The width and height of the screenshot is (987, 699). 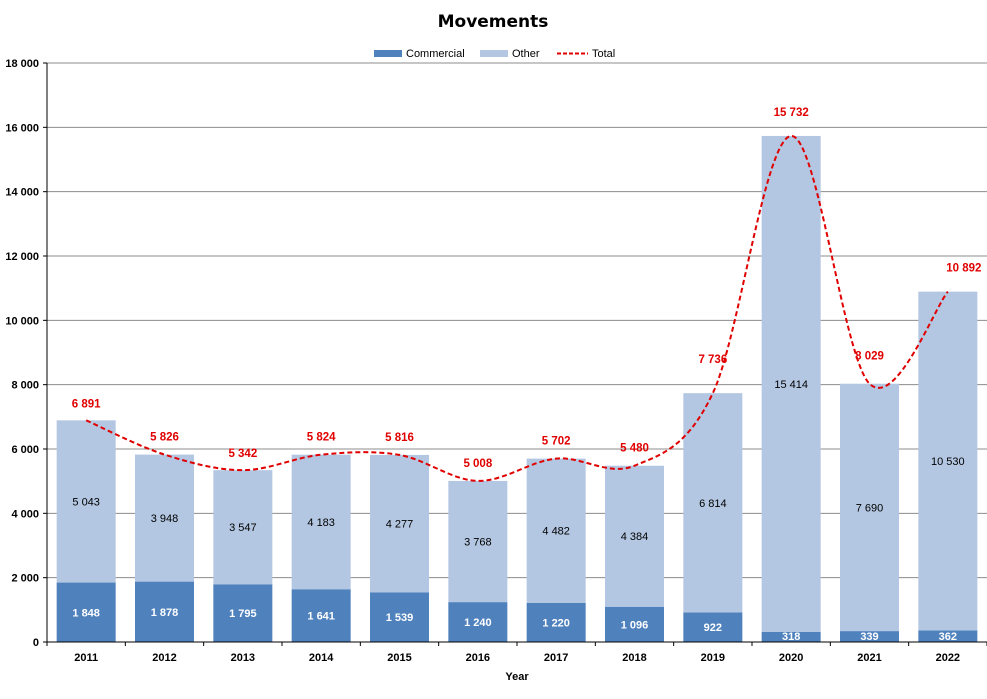 I want to click on x-tick-label: 2012, so click(x=164, y=658).